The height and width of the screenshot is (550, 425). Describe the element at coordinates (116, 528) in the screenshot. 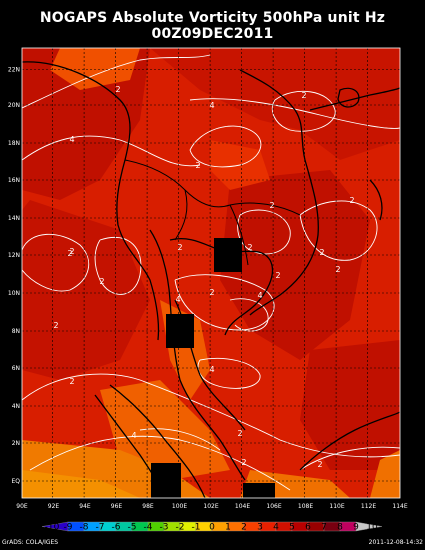

I see `colorbar-tick-label: -6` at that location.